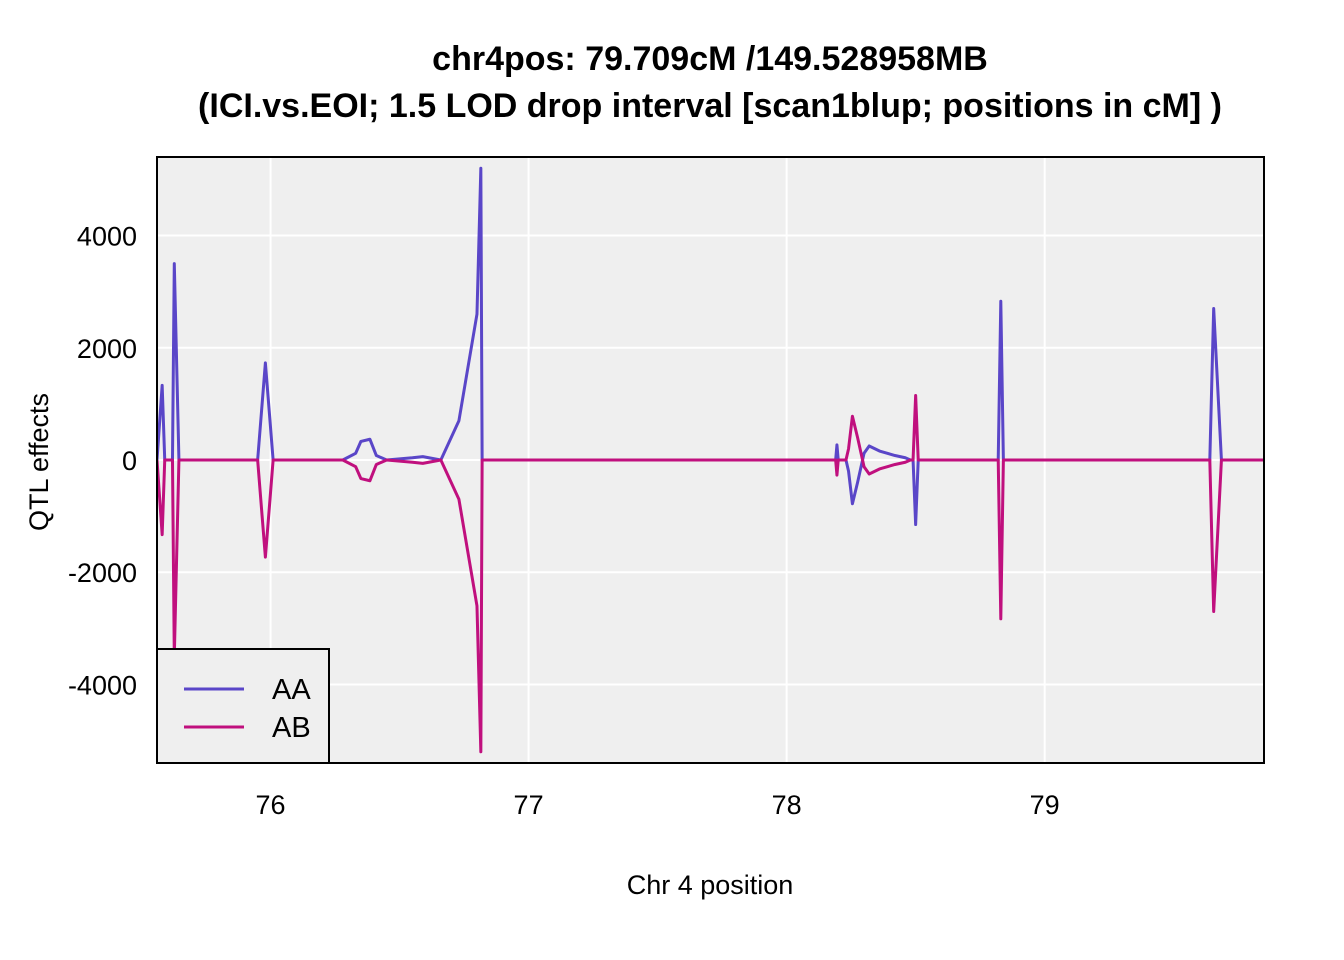 The width and height of the screenshot is (1344, 960). I want to click on y-tick-label: 2000, so click(107, 349).